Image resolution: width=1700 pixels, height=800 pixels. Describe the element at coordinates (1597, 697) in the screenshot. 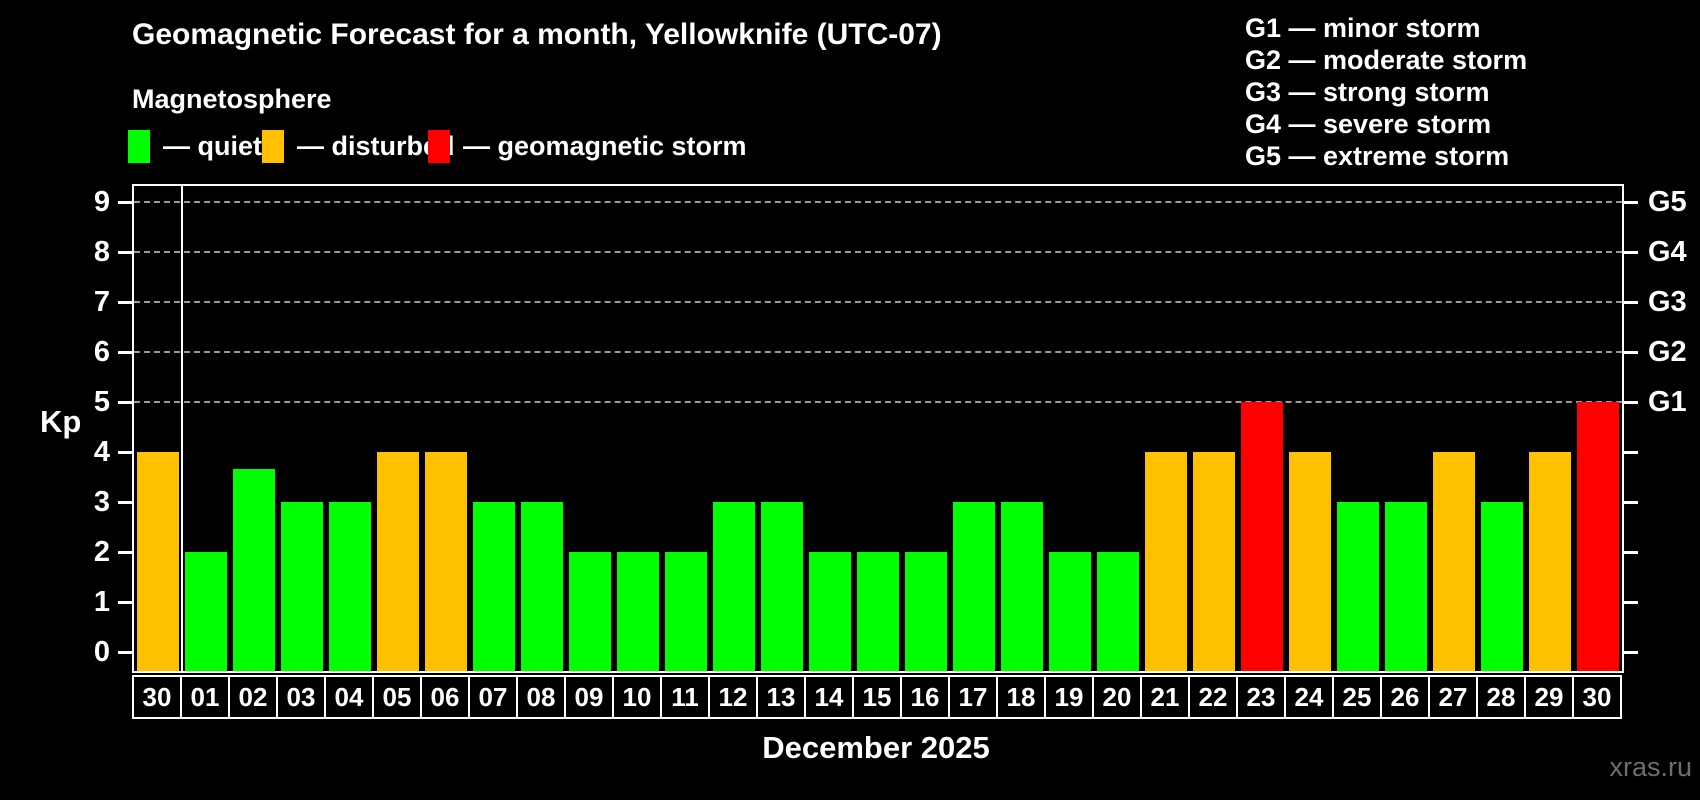

I see `day-label-30: 30` at that location.